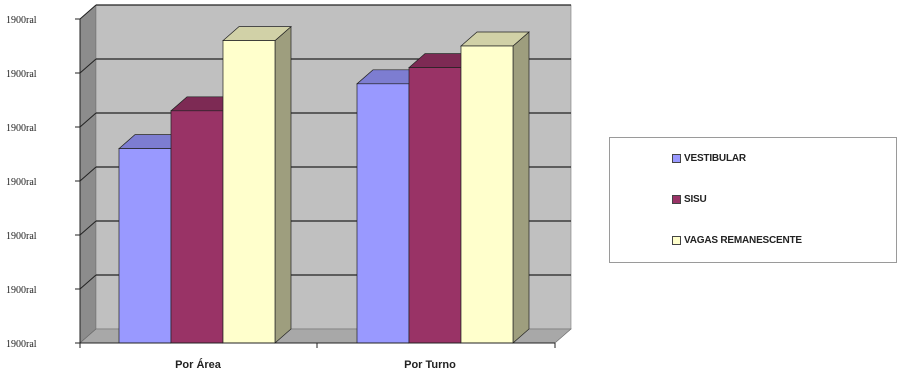 The width and height of the screenshot is (897, 372). Describe the element at coordinates (753, 200) in the screenshot. I see `legend: VESTIBULAR SISU VAGAS REMANESCENTE` at that location.